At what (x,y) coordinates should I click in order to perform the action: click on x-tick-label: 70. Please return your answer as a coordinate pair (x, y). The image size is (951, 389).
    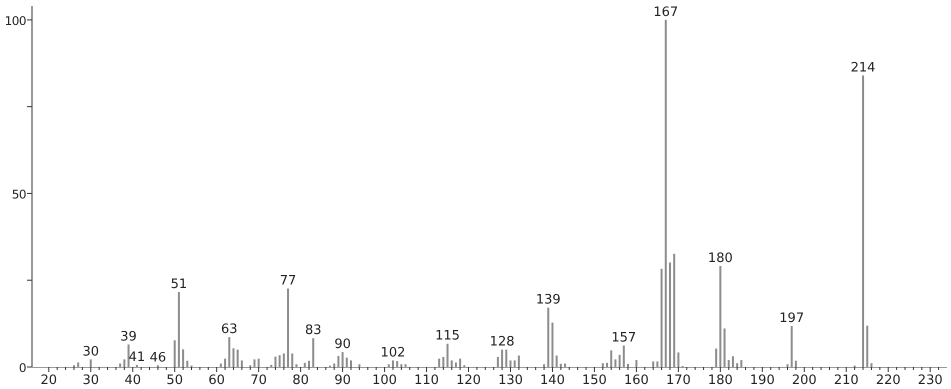
    Looking at the image, I should click on (258, 380).